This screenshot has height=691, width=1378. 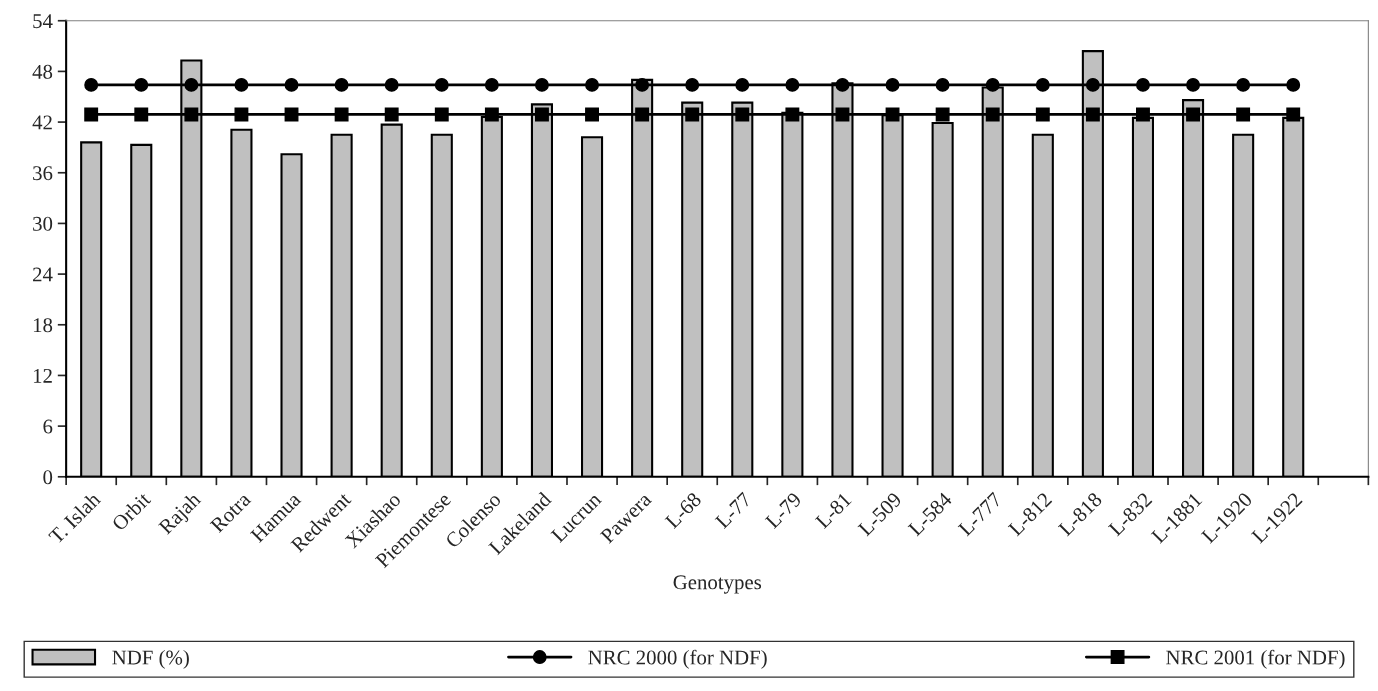 What do you see at coordinates (833, 510) in the screenshot?
I see `x-tick-label: L-81` at bounding box center [833, 510].